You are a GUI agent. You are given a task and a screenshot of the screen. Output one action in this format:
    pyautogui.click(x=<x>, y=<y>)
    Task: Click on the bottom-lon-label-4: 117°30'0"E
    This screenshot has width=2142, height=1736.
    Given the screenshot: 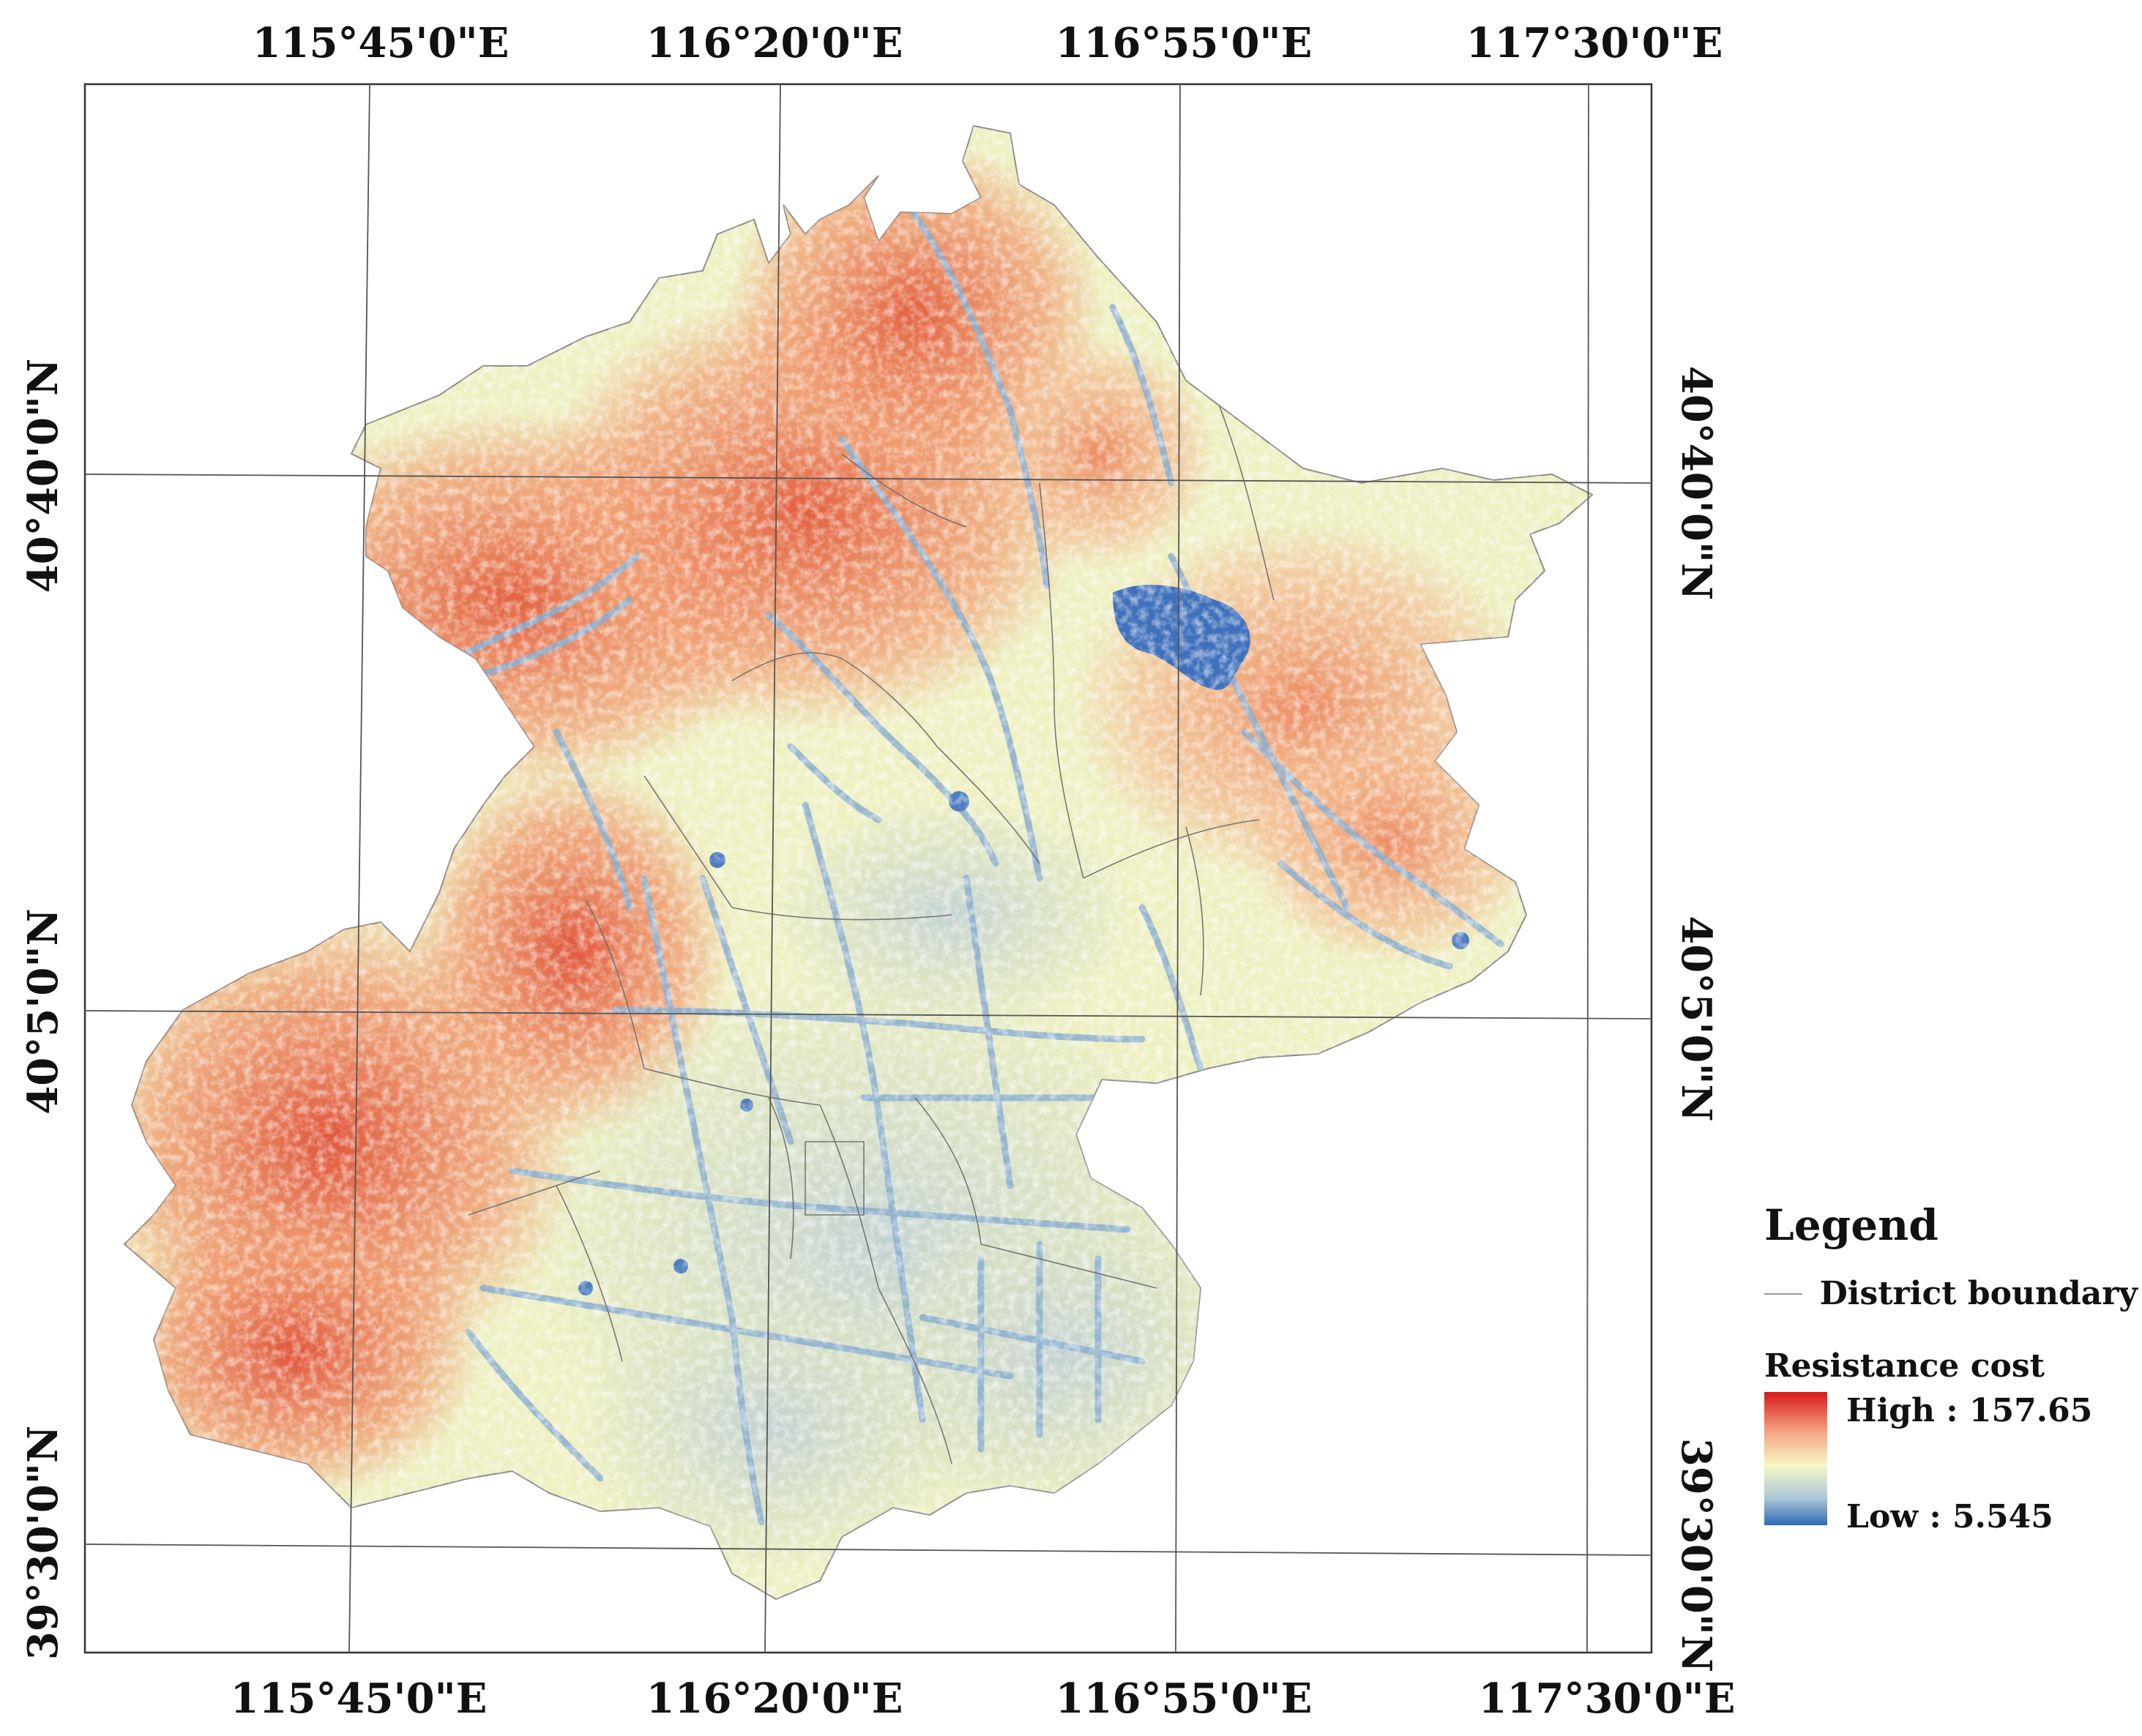 What is the action you would take?
    pyautogui.click(x=1607, y=1699)
    